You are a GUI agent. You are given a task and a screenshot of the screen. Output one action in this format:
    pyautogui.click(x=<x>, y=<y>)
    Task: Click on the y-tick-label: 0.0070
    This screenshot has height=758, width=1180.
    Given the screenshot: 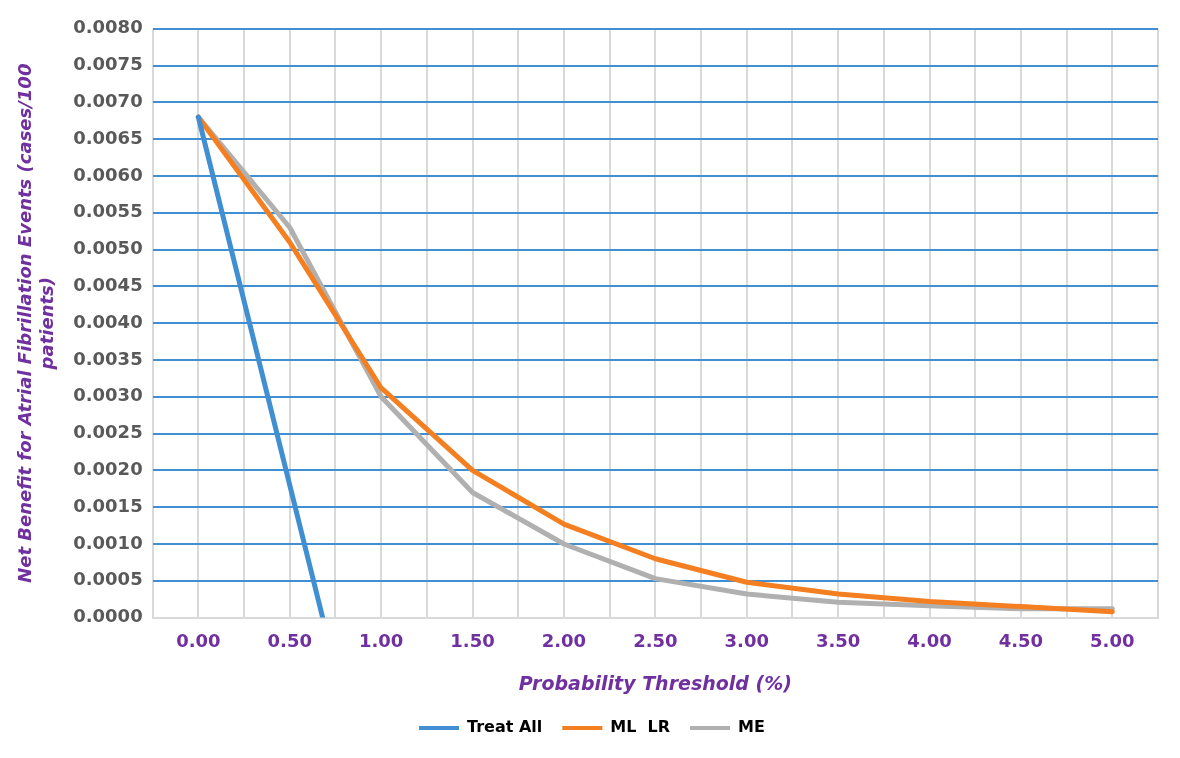 What is the action you would take?
    pyautogui.click(x=108, y=101)
    